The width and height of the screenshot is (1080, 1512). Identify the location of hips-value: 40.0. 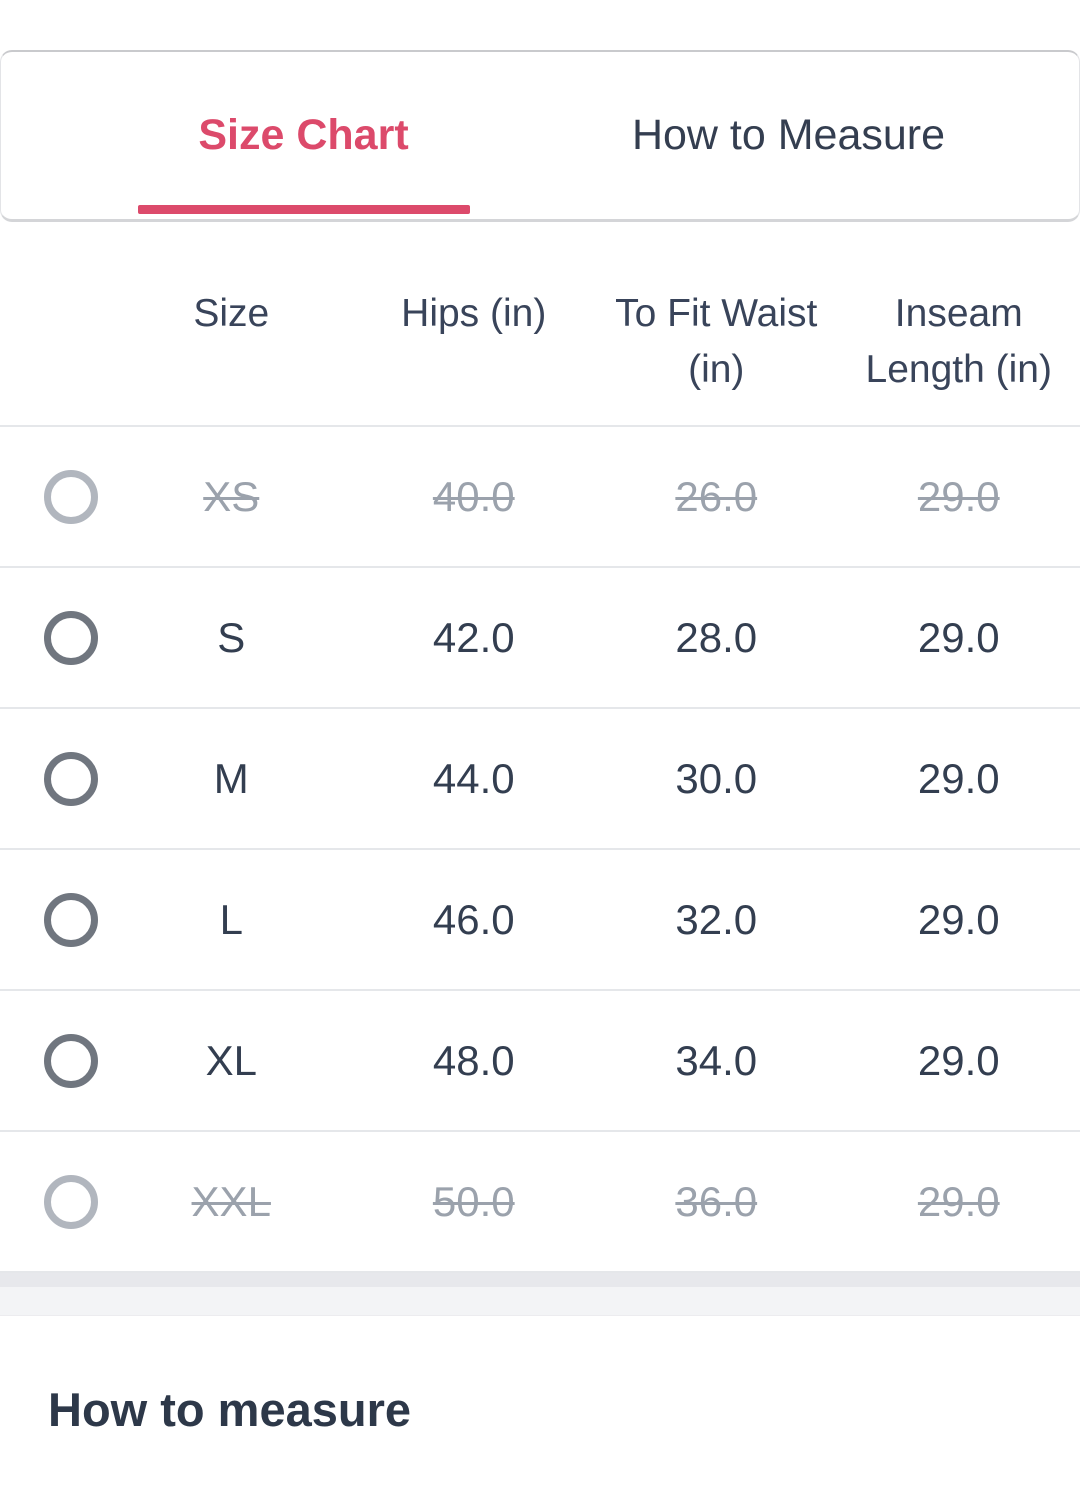
(473, 496).